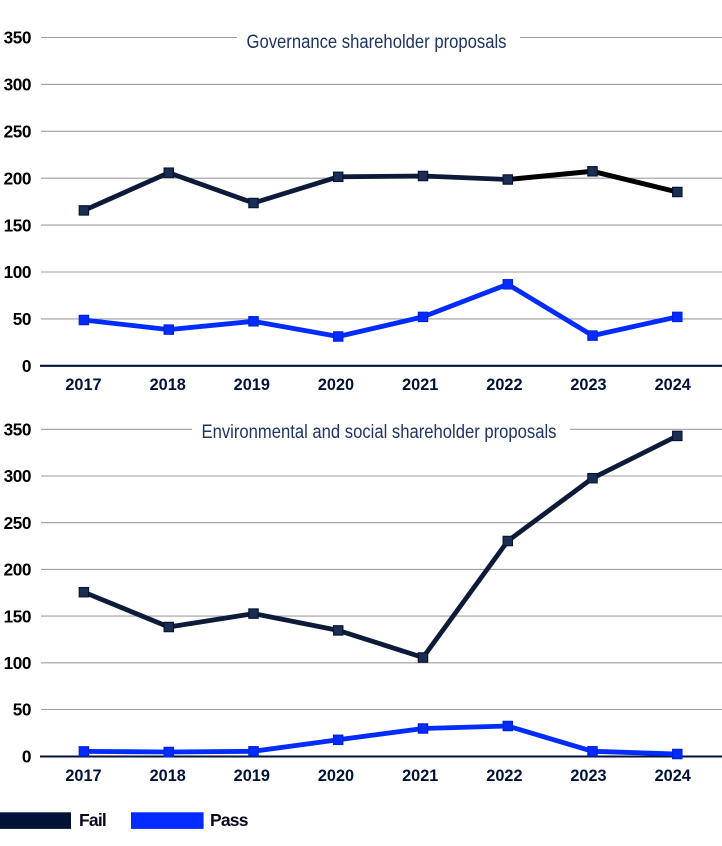 The image size is (722, 846). Describe the element at coordinates (92, 820) in the screenshot. I see `svg-text: Fail` at that location.